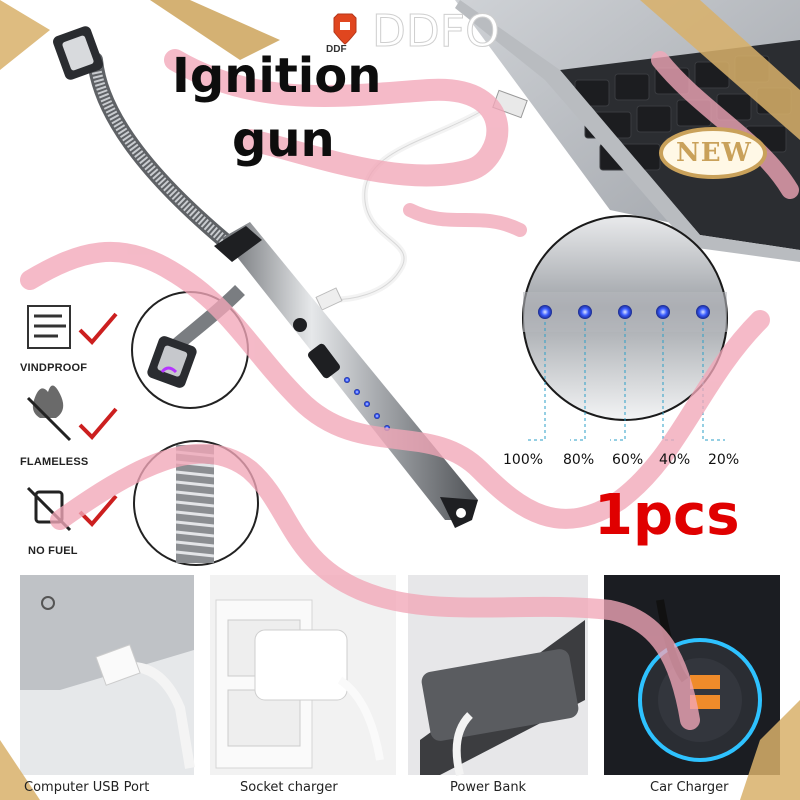 This screenshot has width=800, height=800. What do you see at coordinates (87, 787) in the screenshot?
I see `charging-label-computer: Computer USB Port` at bounding box center [87, 787].